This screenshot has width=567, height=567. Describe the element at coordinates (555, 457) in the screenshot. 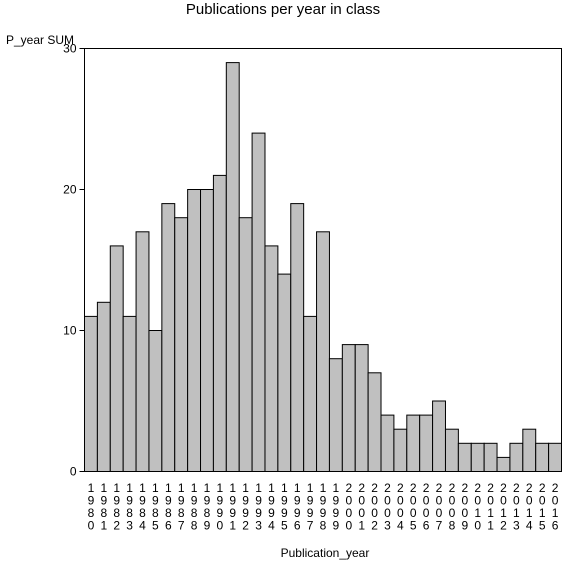

I see `bar-2016` at that location.